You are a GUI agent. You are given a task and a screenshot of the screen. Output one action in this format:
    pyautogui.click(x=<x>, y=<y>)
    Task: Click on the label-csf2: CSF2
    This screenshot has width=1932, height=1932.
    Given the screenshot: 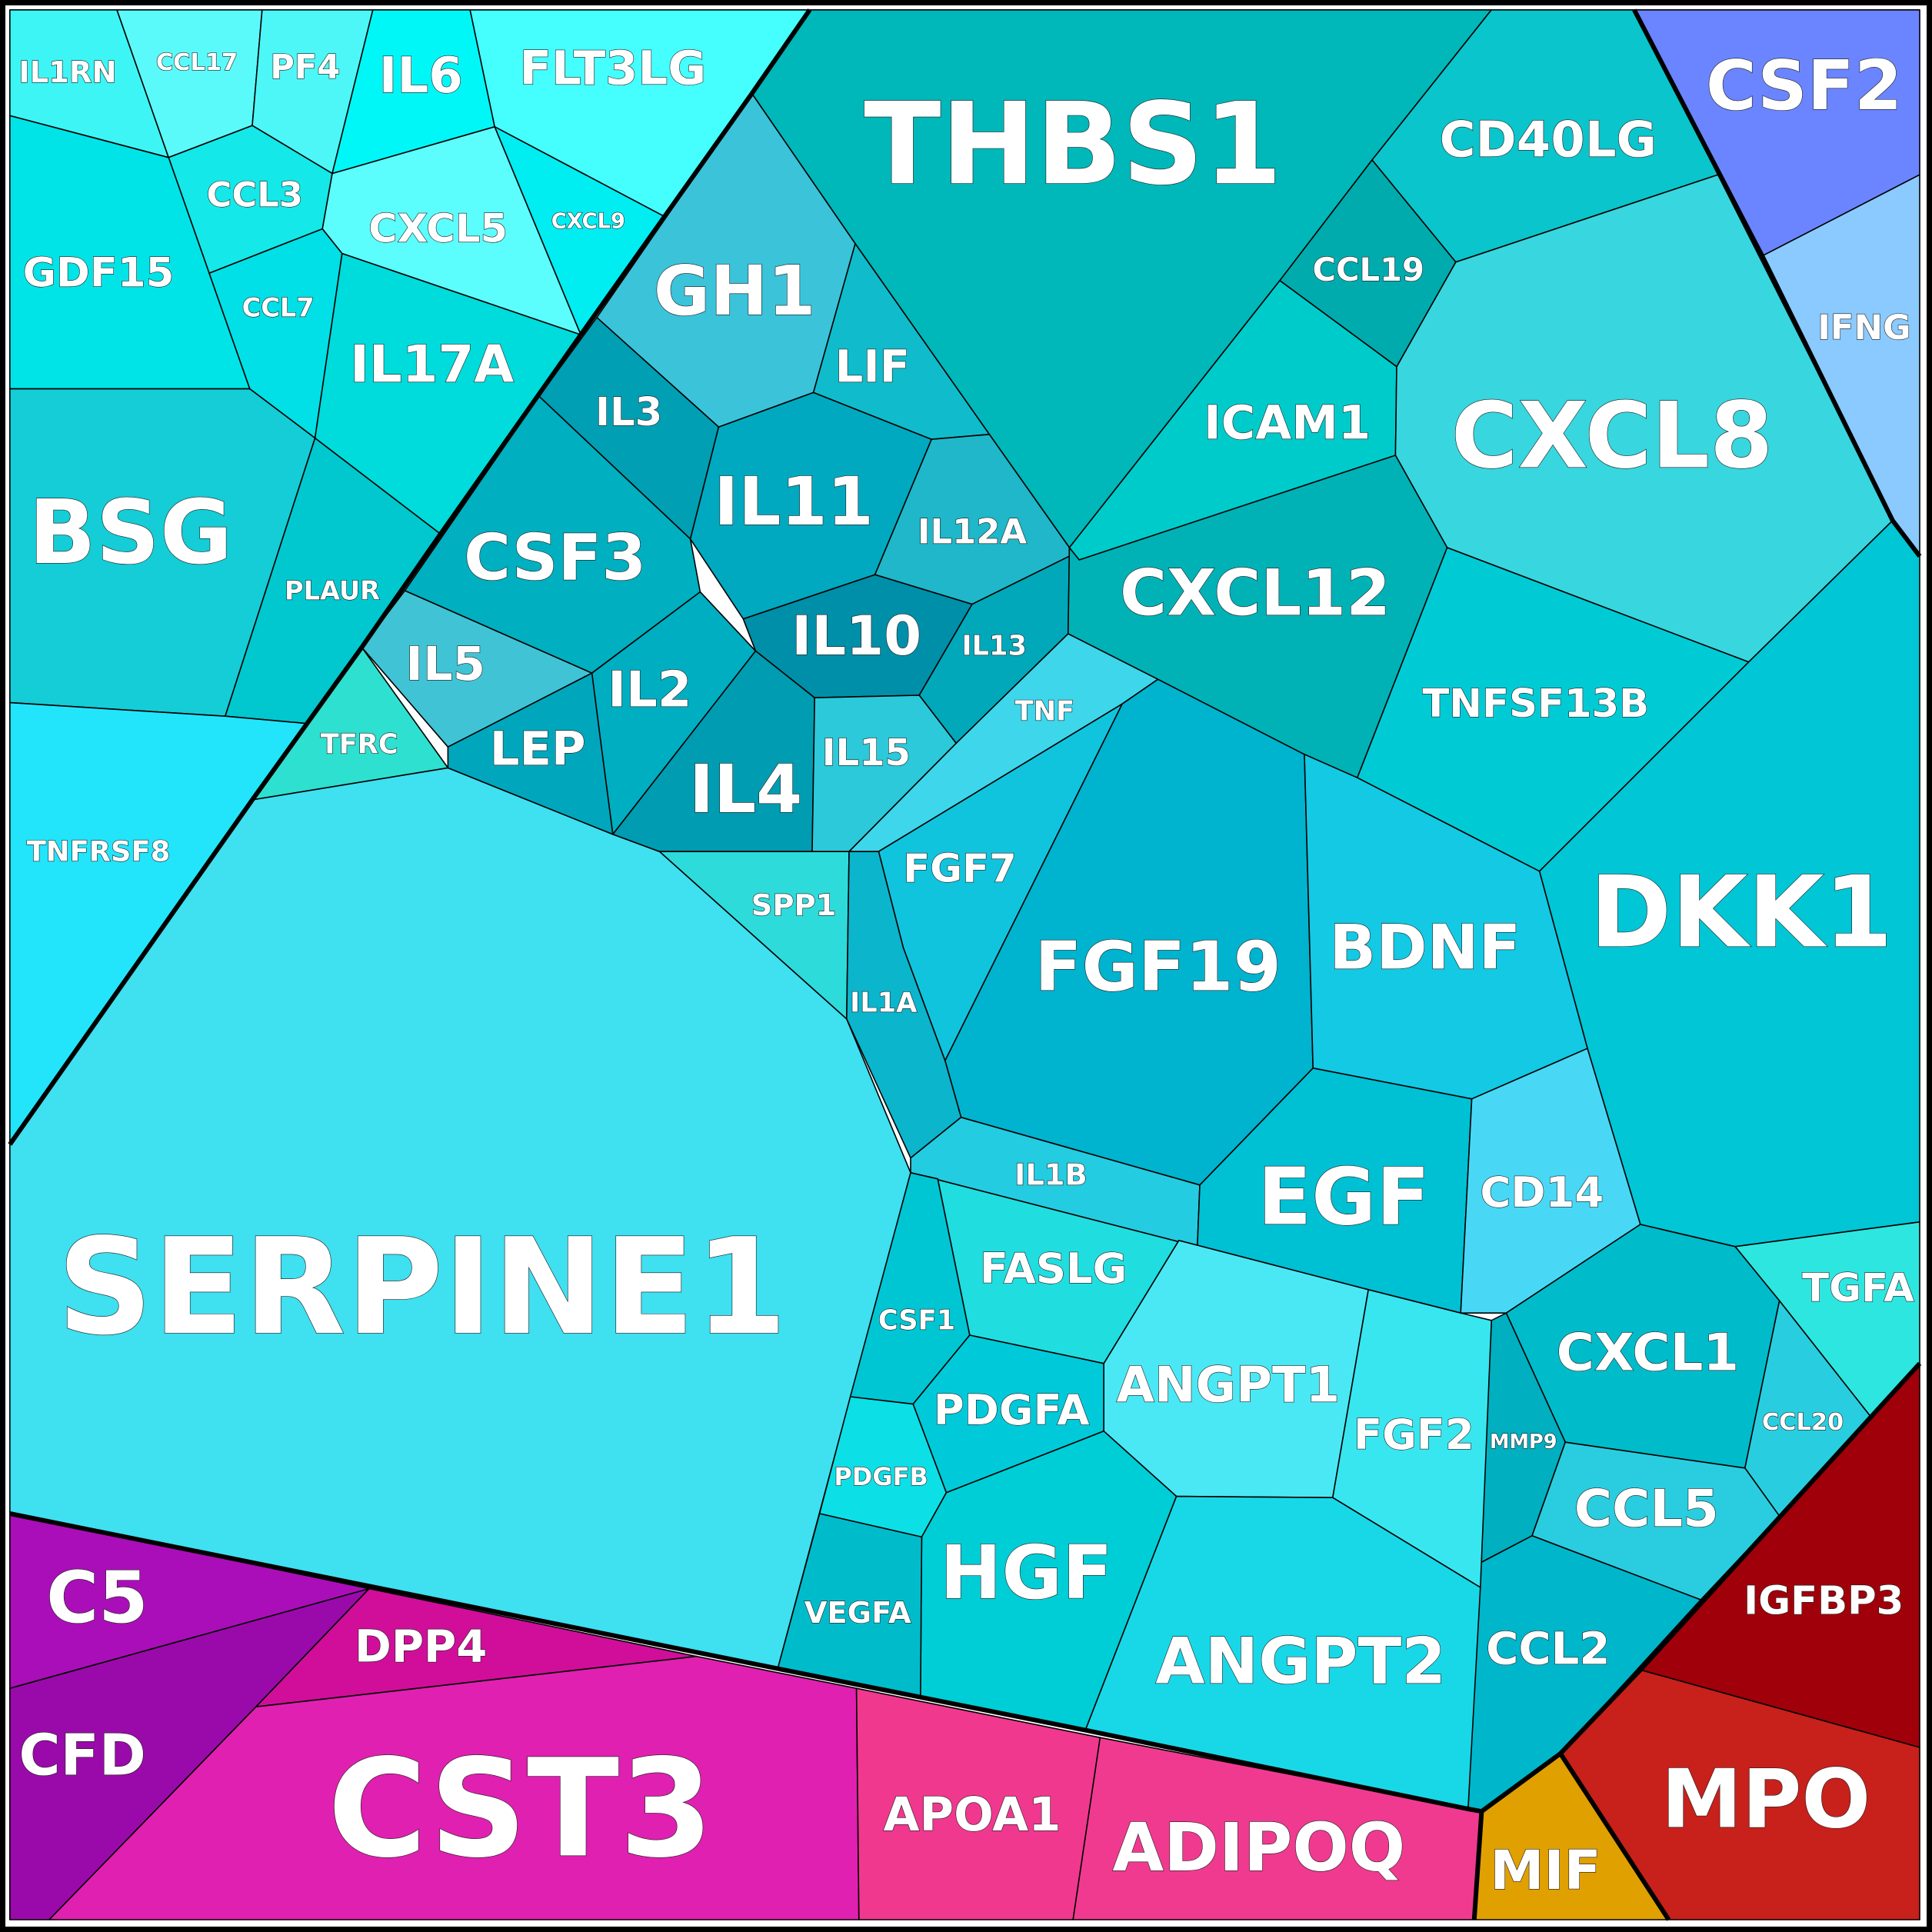 What is the action you would take?
    pyautogui.click(x=1804, y=86)
    